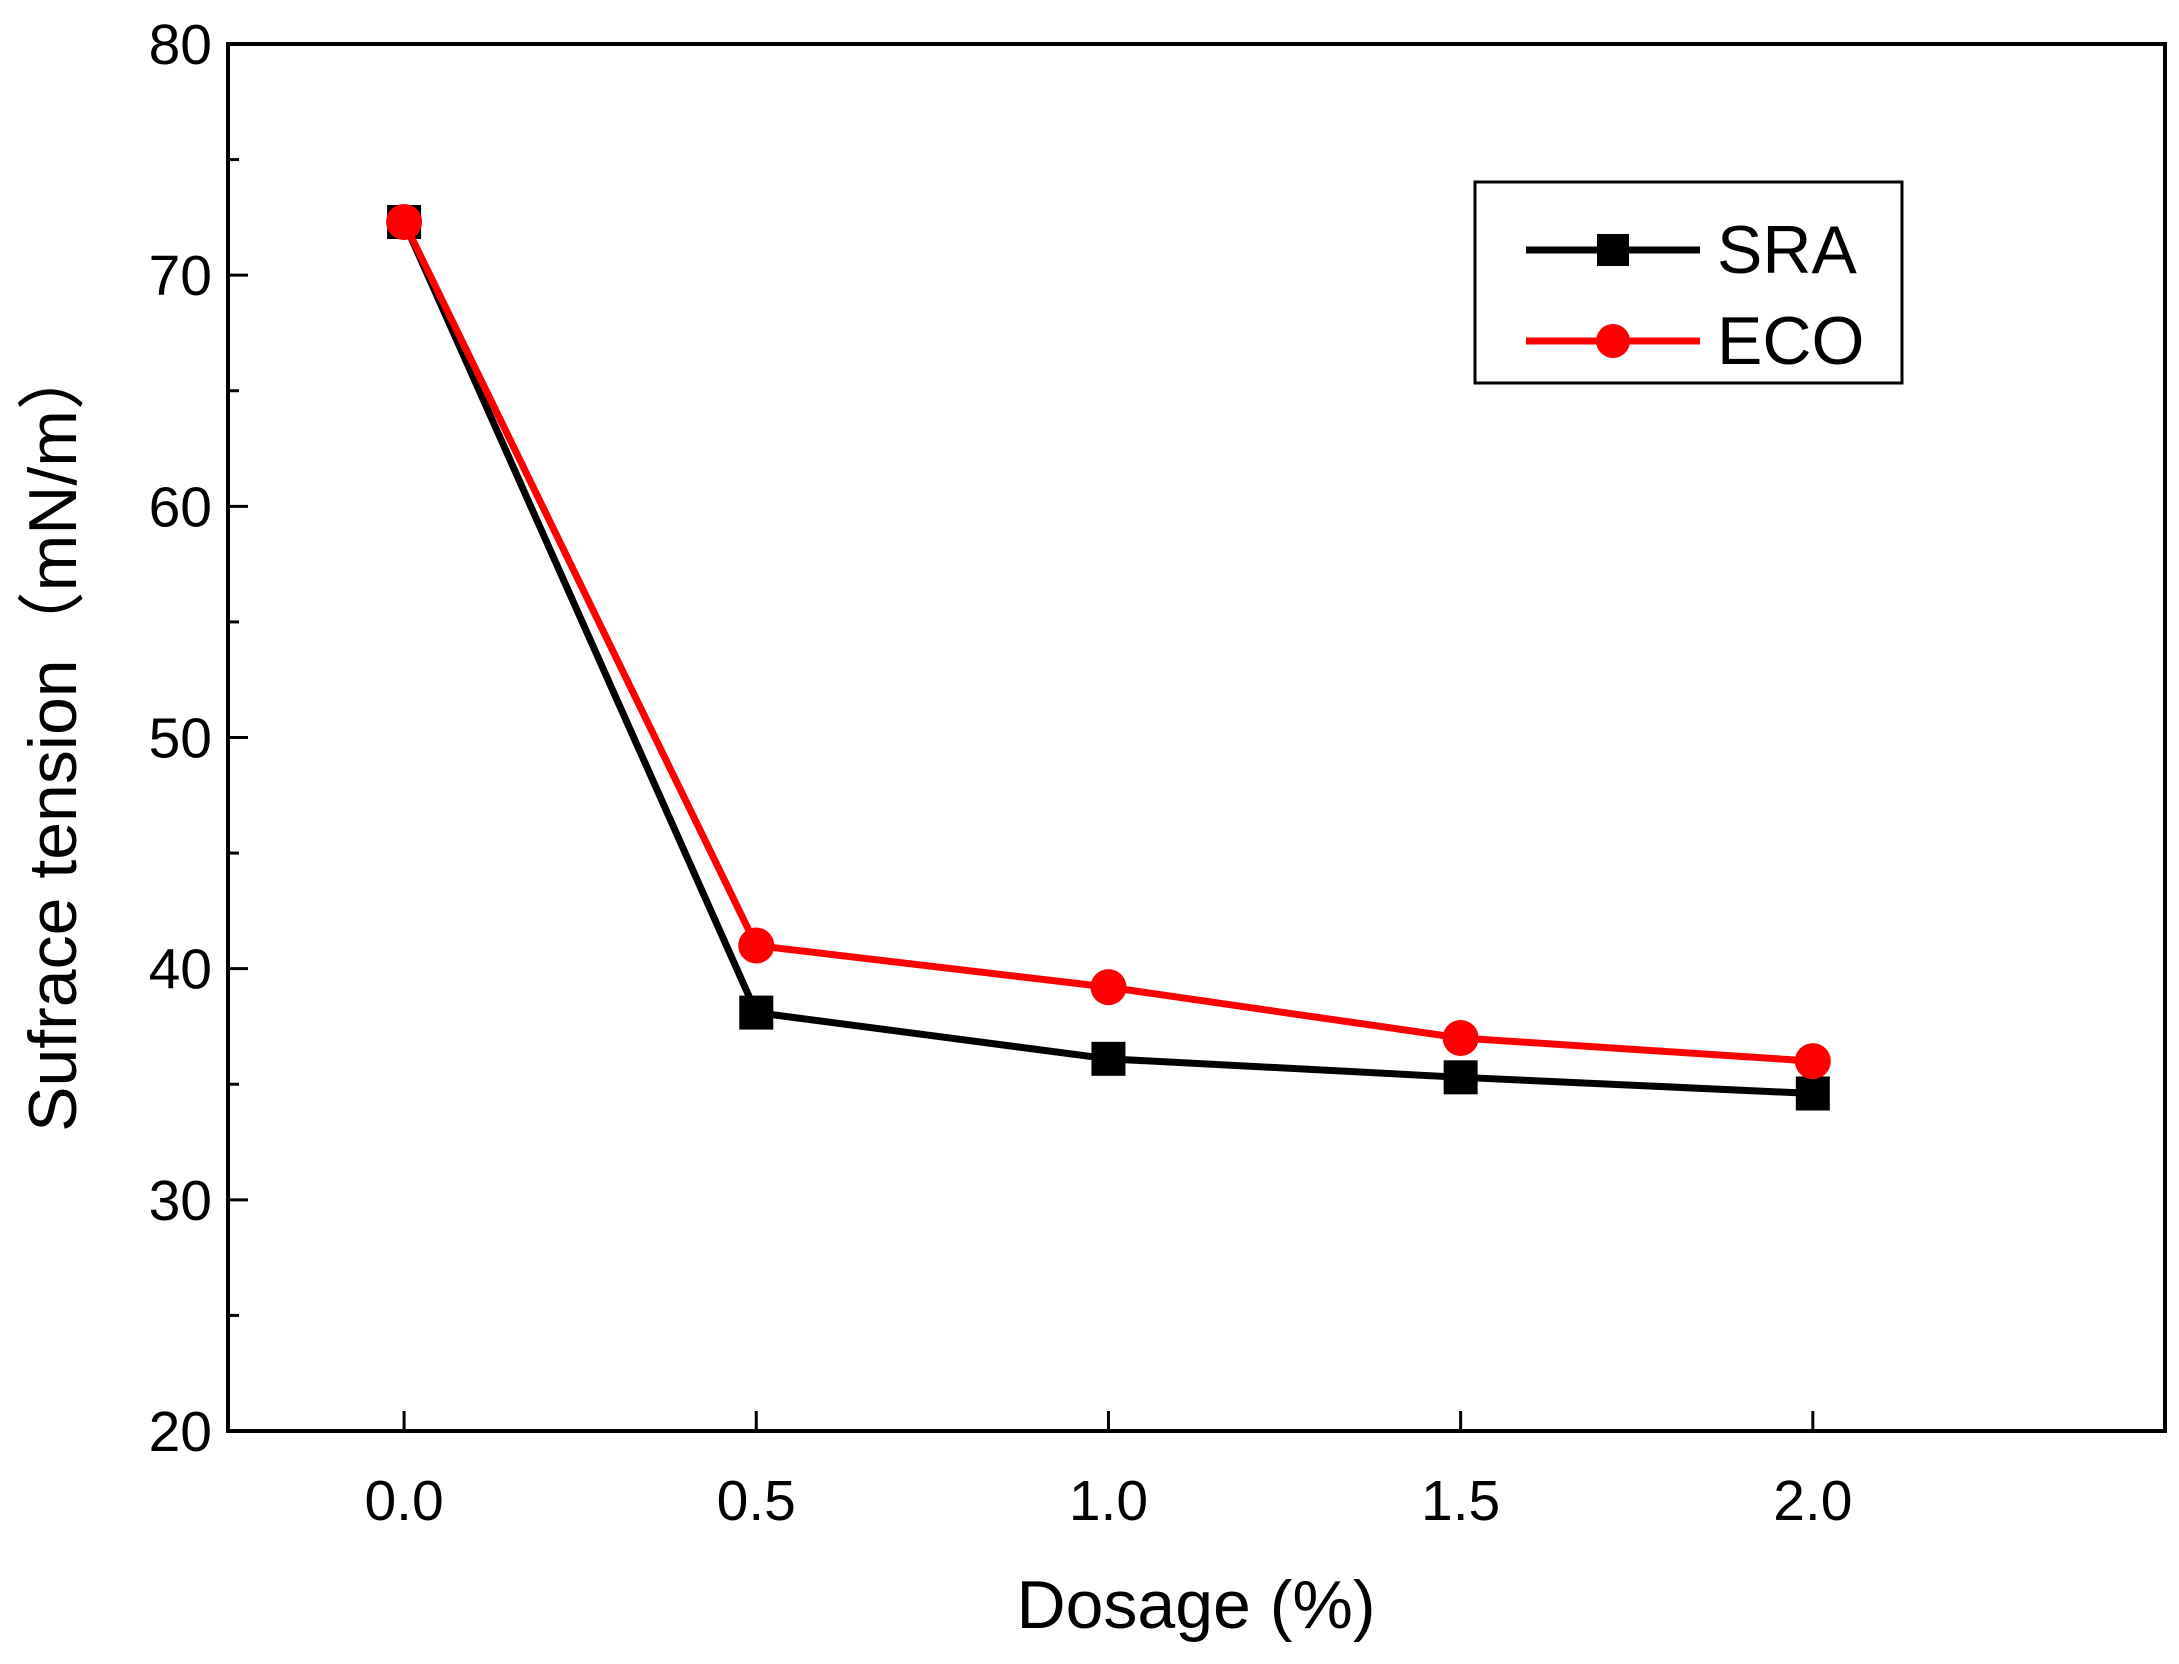 The image size is (2179, 1664). What do you see at coordinates (1613, 341) in the screenshot?
I see `legend-marker-eco` at bounding box center [1613, 341].